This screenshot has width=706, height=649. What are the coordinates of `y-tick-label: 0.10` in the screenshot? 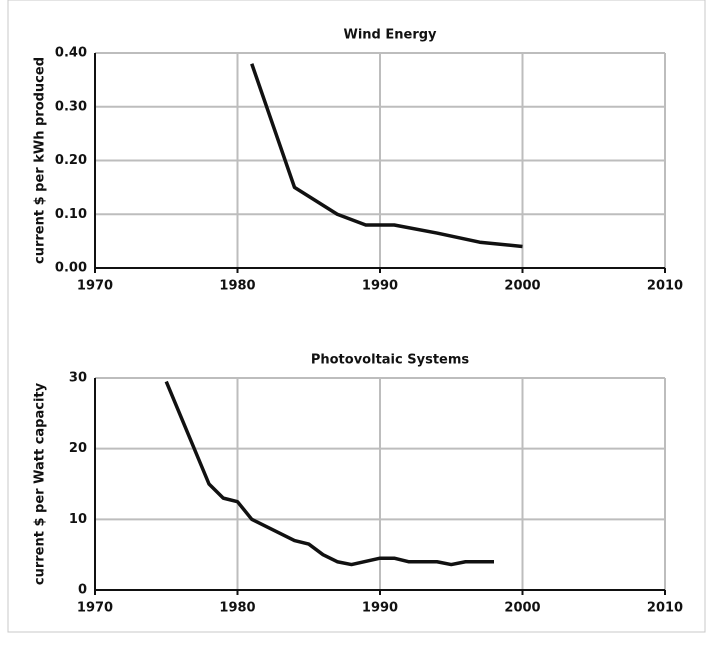 It's located at (71, 214).